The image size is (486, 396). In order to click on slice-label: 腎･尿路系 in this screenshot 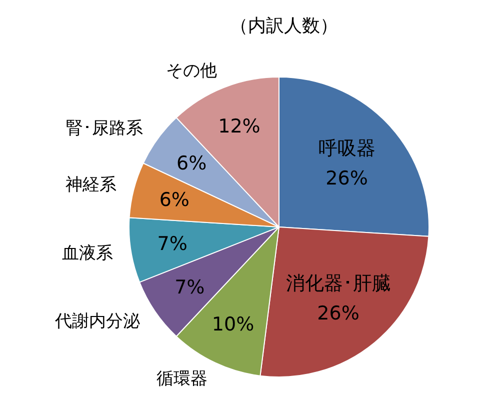, I will do `click(105, 128)`.